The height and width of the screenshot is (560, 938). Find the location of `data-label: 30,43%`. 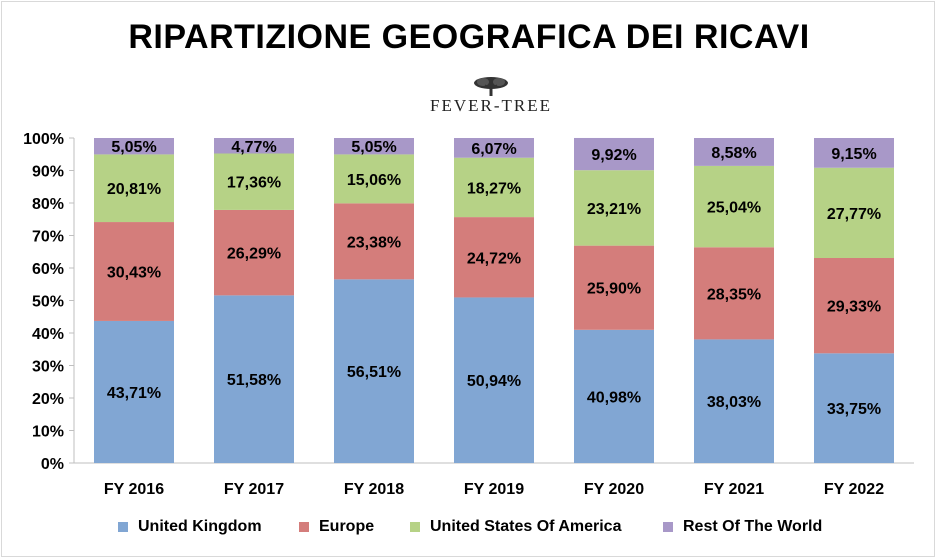

data-label: 30,43% is located at coordinates (134, 272).